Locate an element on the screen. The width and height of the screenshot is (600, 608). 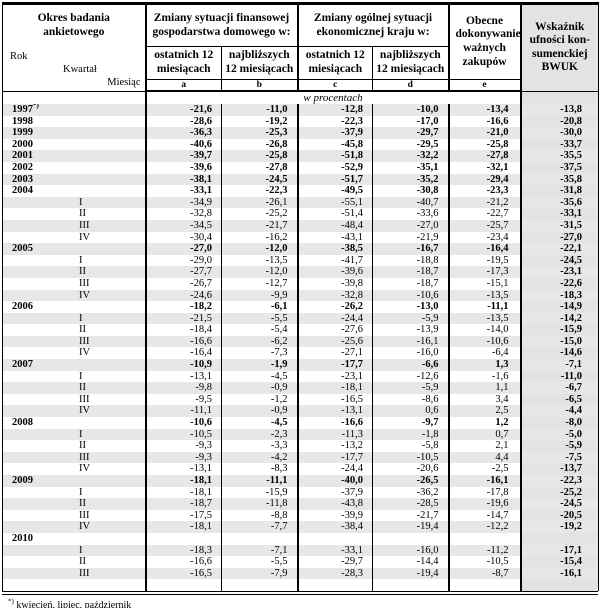
row-label: 2000 is located at coordinates (22, 144).